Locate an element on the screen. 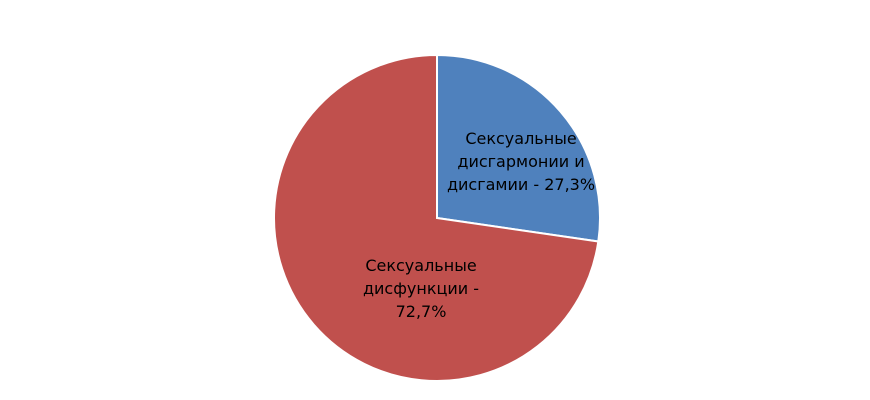 Image resolution: width=870 pixels, height=400 pixels. slice-label-2: Сексуальные дисфункции - 72,7% is located at coordinates (421, 288).